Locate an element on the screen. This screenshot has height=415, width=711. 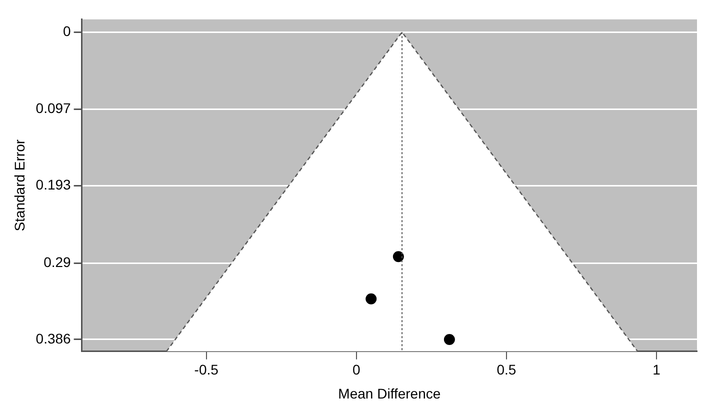
x-tick-label: 1 is located at coordinates (656, 370).